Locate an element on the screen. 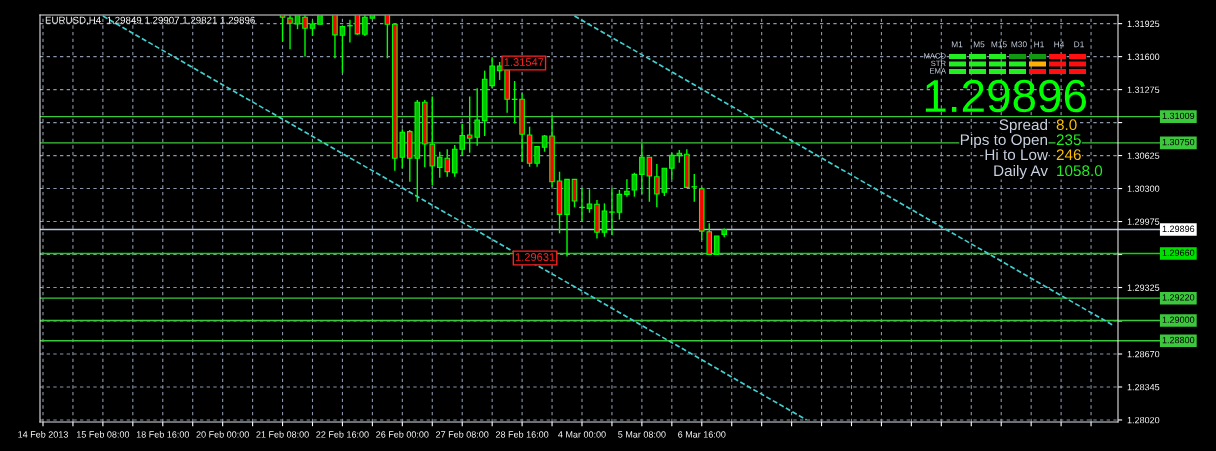 The height and width of the screenshot is (451, 1216). annotation: Pips to Open is located at coordinates (1004, 141).